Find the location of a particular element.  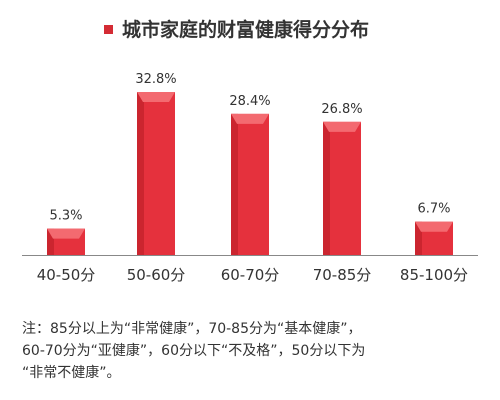

value-label-5: 6.7% is located at coordinates (433, 209).